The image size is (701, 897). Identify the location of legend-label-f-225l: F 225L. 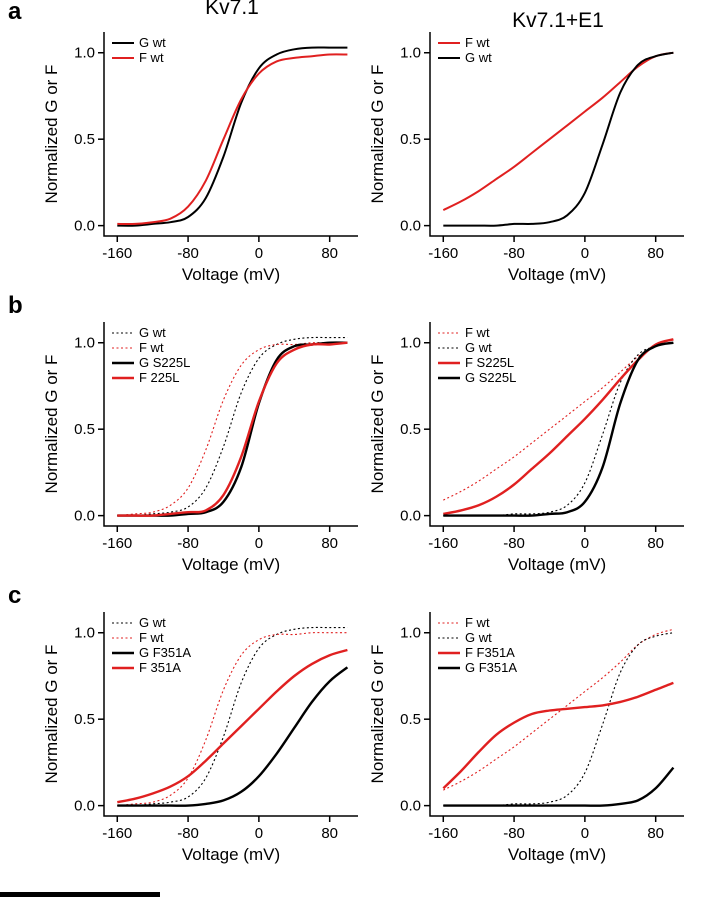
(159, 377).